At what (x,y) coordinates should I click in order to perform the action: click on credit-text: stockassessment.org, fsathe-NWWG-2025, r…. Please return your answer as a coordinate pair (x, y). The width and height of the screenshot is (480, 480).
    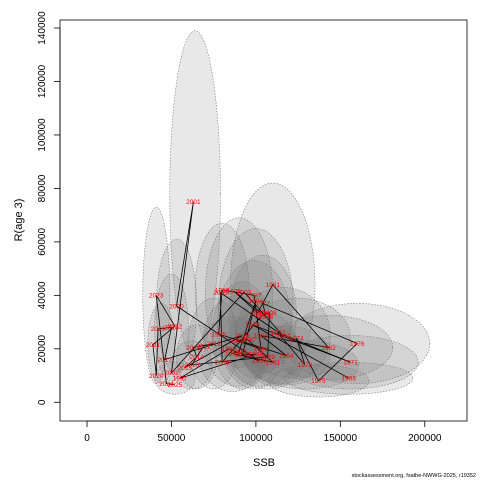
    Looking at the image, I should click on (413, 476).